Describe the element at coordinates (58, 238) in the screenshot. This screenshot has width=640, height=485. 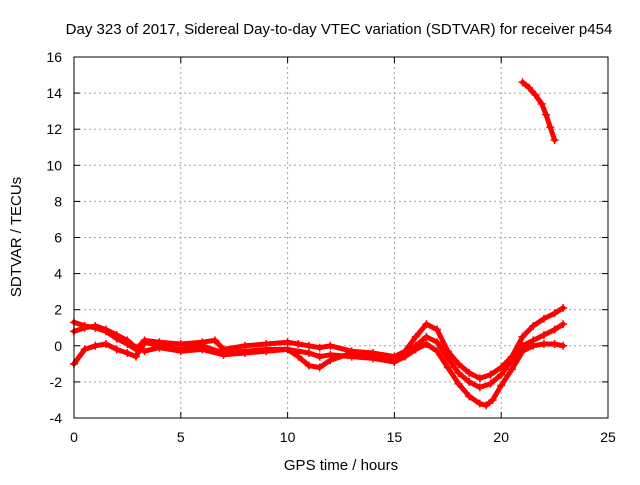
I see `y-tick-label: 6` at that location.